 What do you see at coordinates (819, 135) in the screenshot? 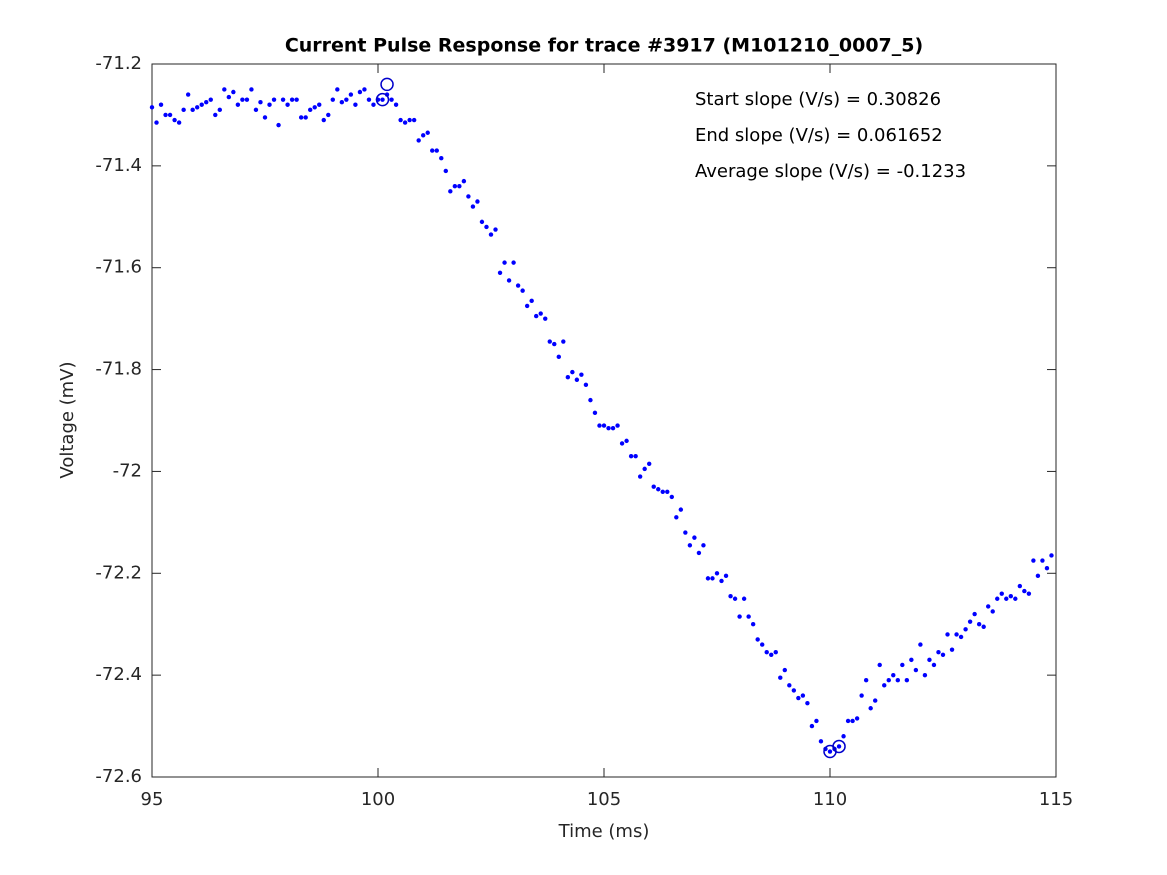
I see `annotation: End slope (V/s) = 0.061652` at bounding box center [819, 135].